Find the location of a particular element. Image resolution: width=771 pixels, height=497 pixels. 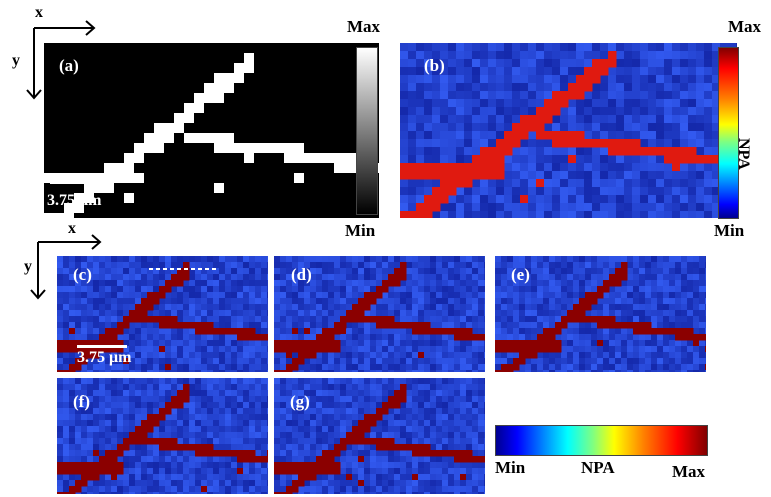

jet-colorbar-max: Max is located at coordinates (745, 26).